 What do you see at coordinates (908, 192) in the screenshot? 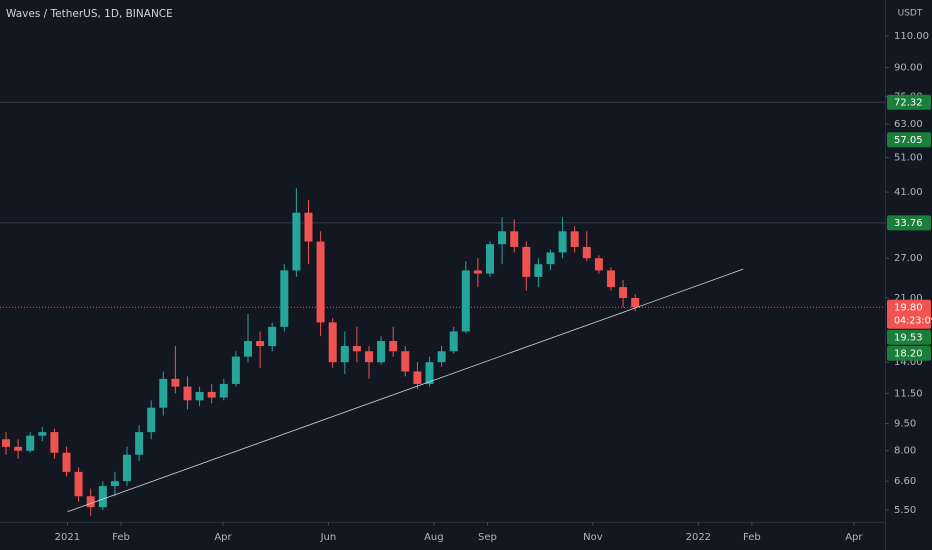
I see `y-tick-label: 41.00` at bounding box center [908, 192].